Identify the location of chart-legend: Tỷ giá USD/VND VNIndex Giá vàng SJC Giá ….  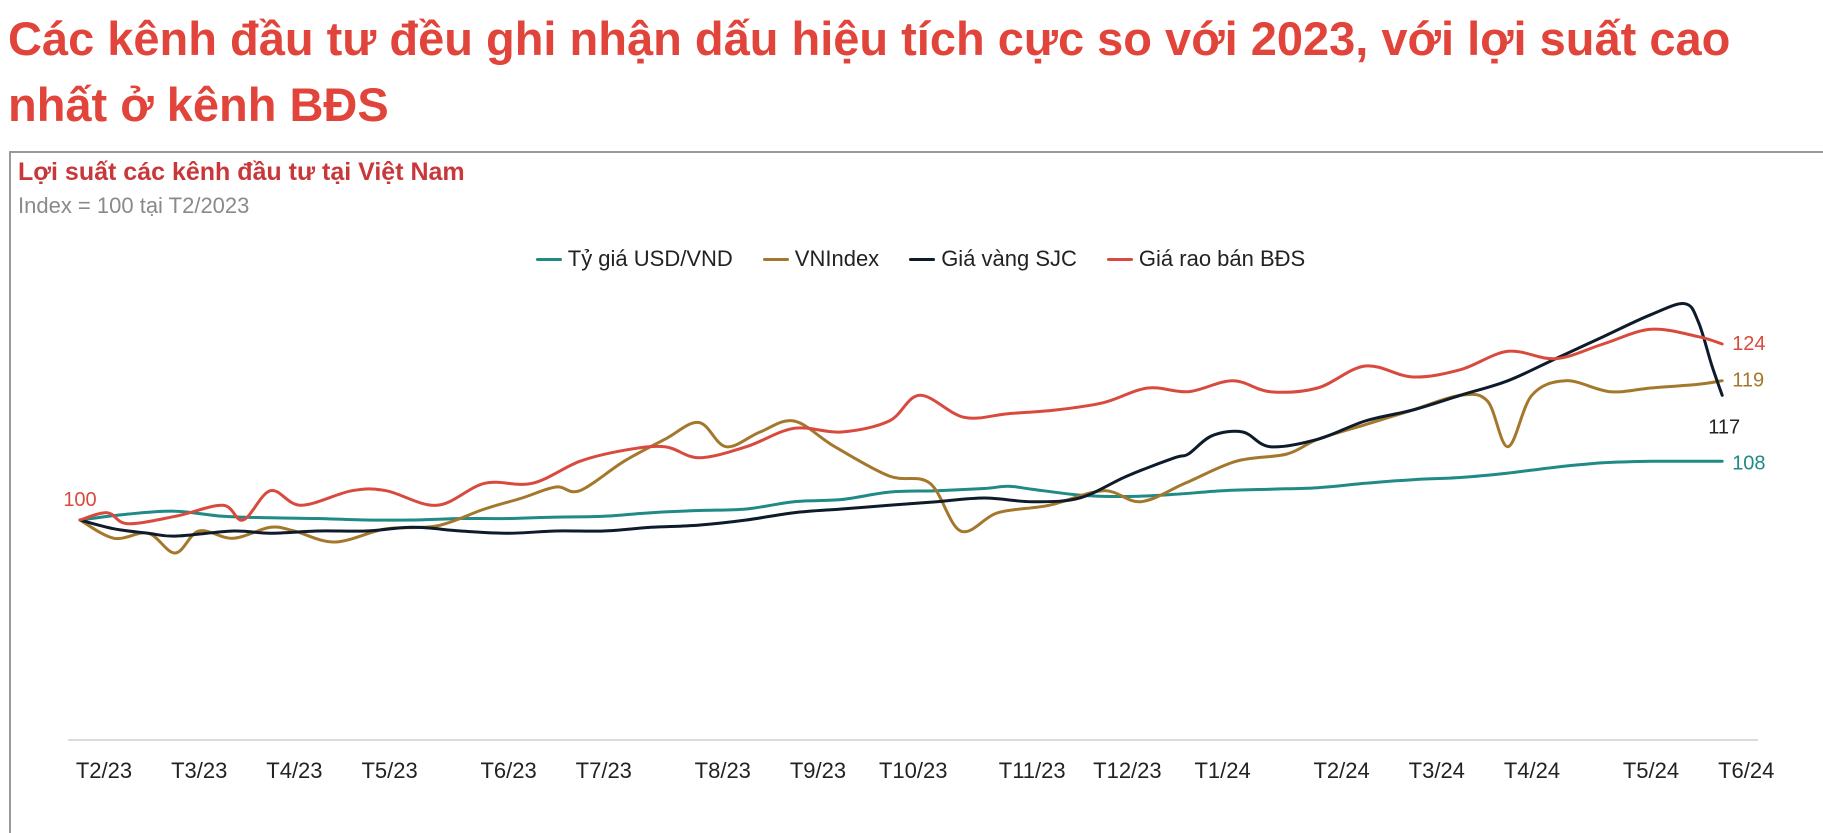
(911, 259).